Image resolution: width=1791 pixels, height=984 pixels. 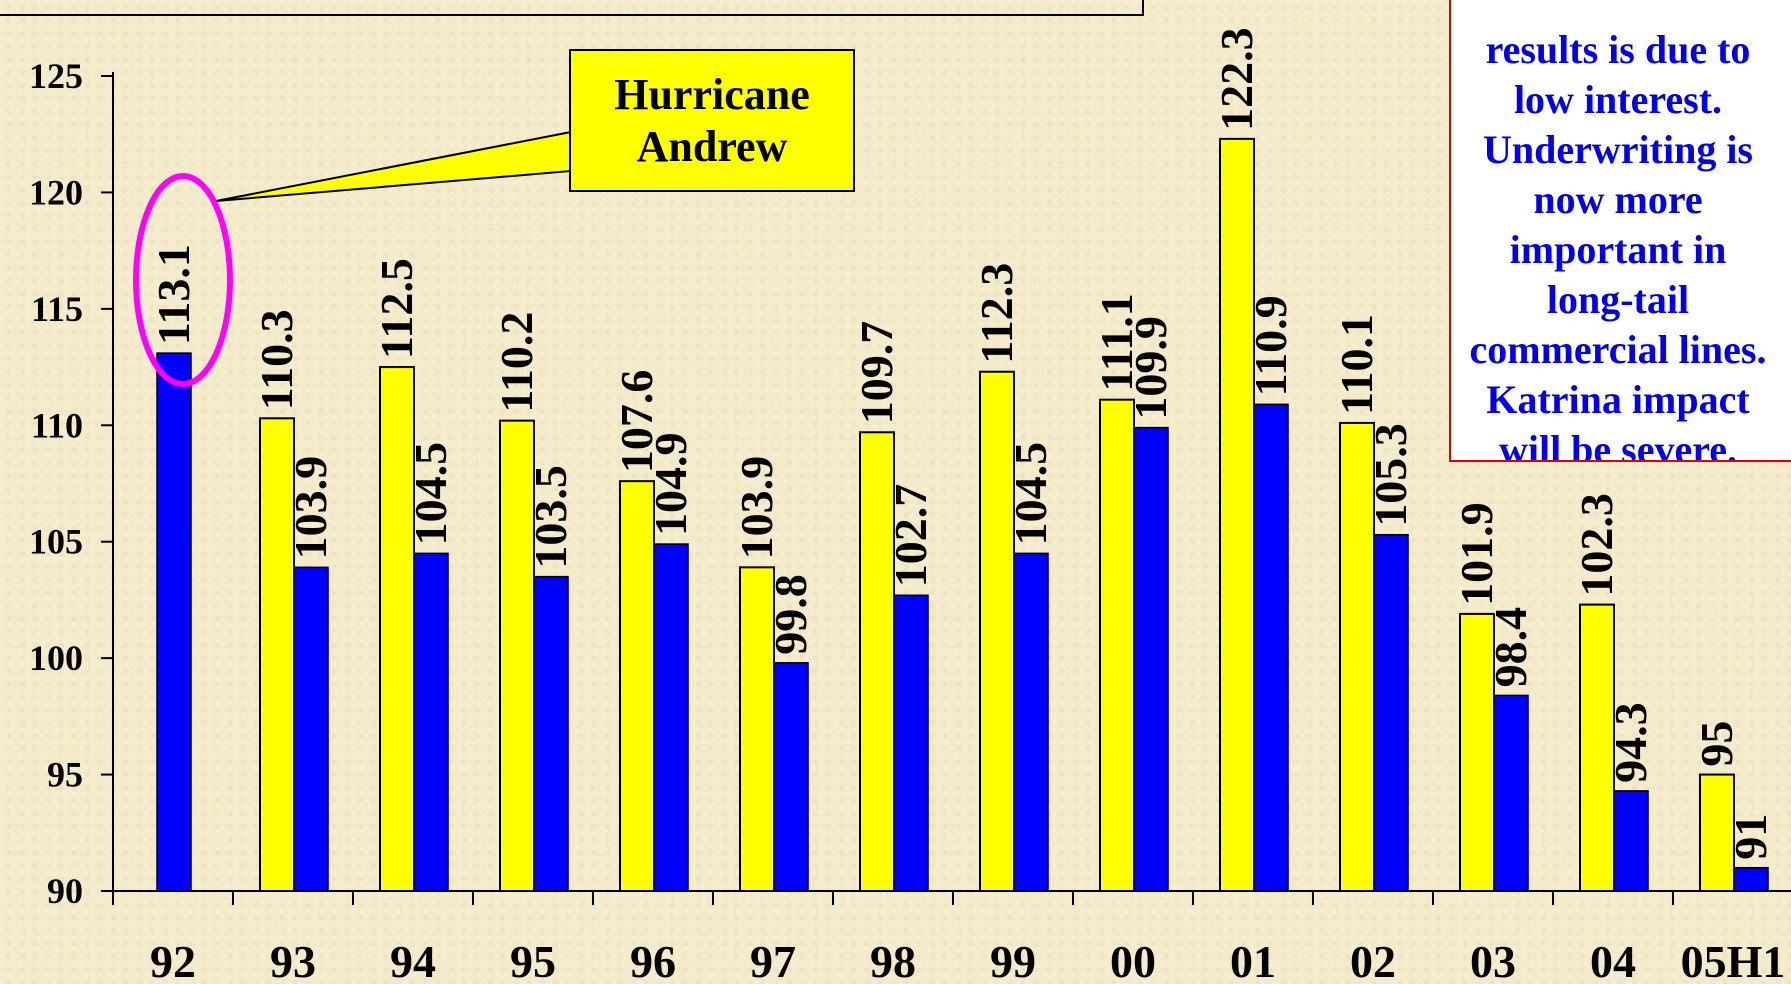 What do you see at coordinates (1493, 960) in the screenshot?
I see `category-label: 03` at bounding box center [1493, 960].